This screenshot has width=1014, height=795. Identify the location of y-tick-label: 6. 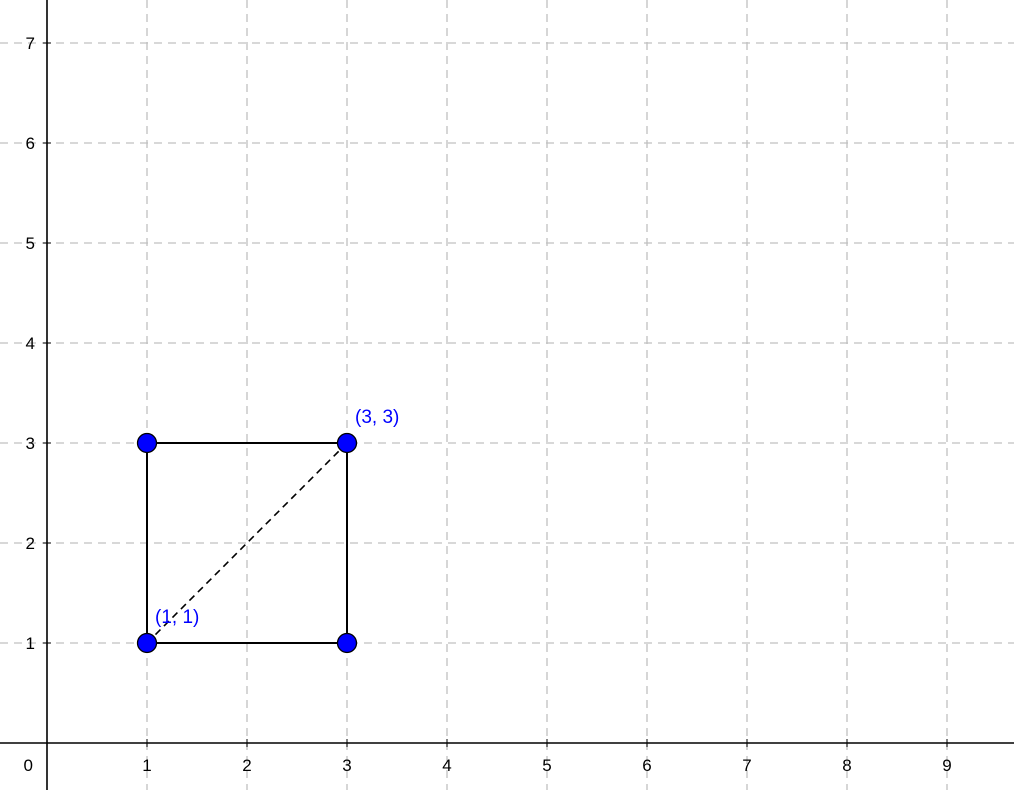
(30, 143).